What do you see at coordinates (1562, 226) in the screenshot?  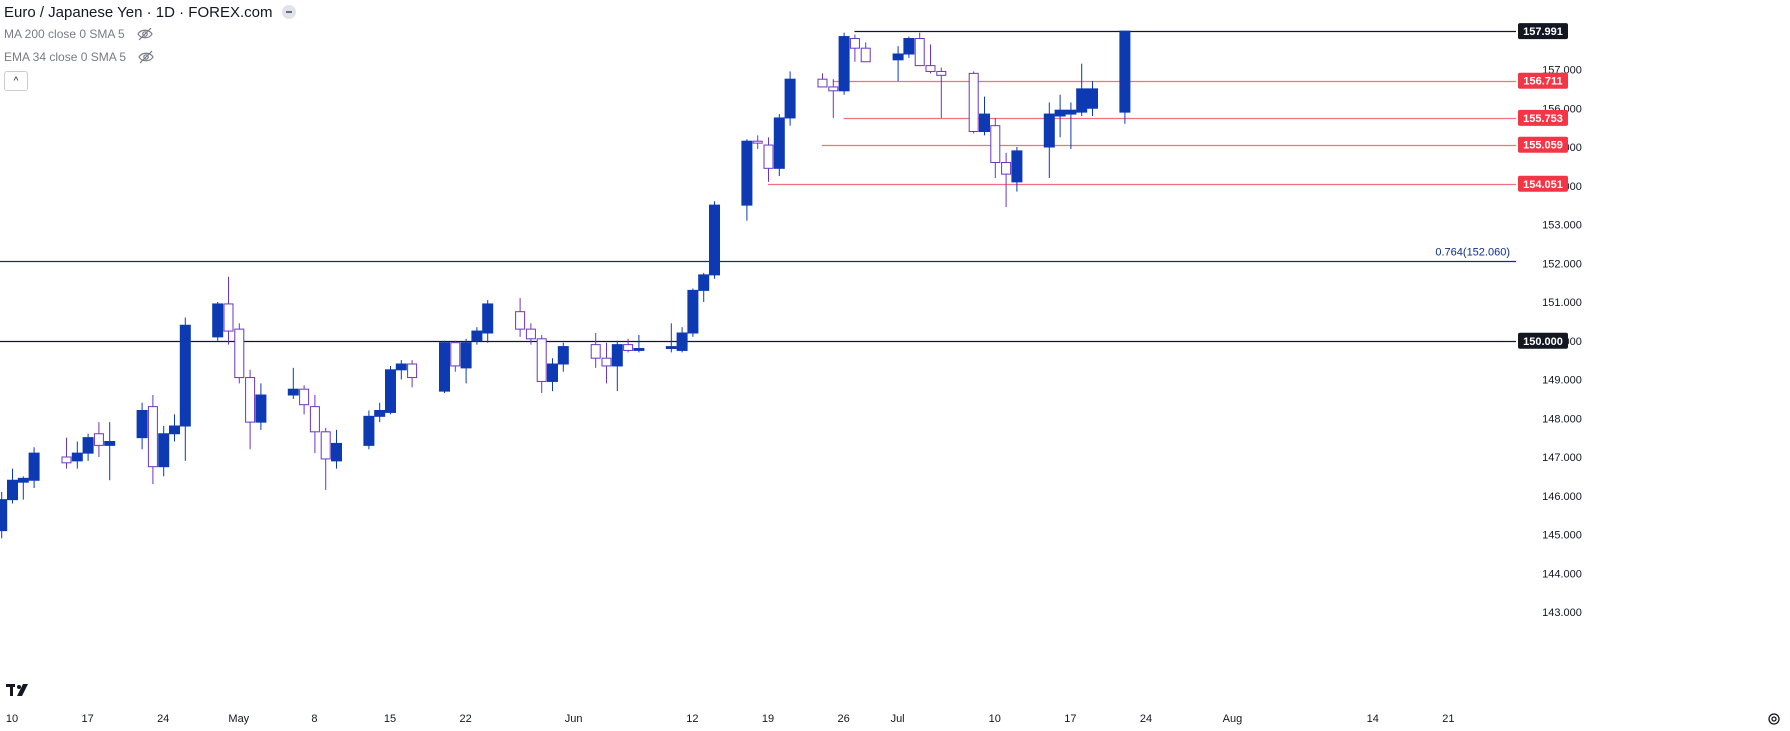 I see `y-tick-label: 153.000` at bounding box center [1562, 226].